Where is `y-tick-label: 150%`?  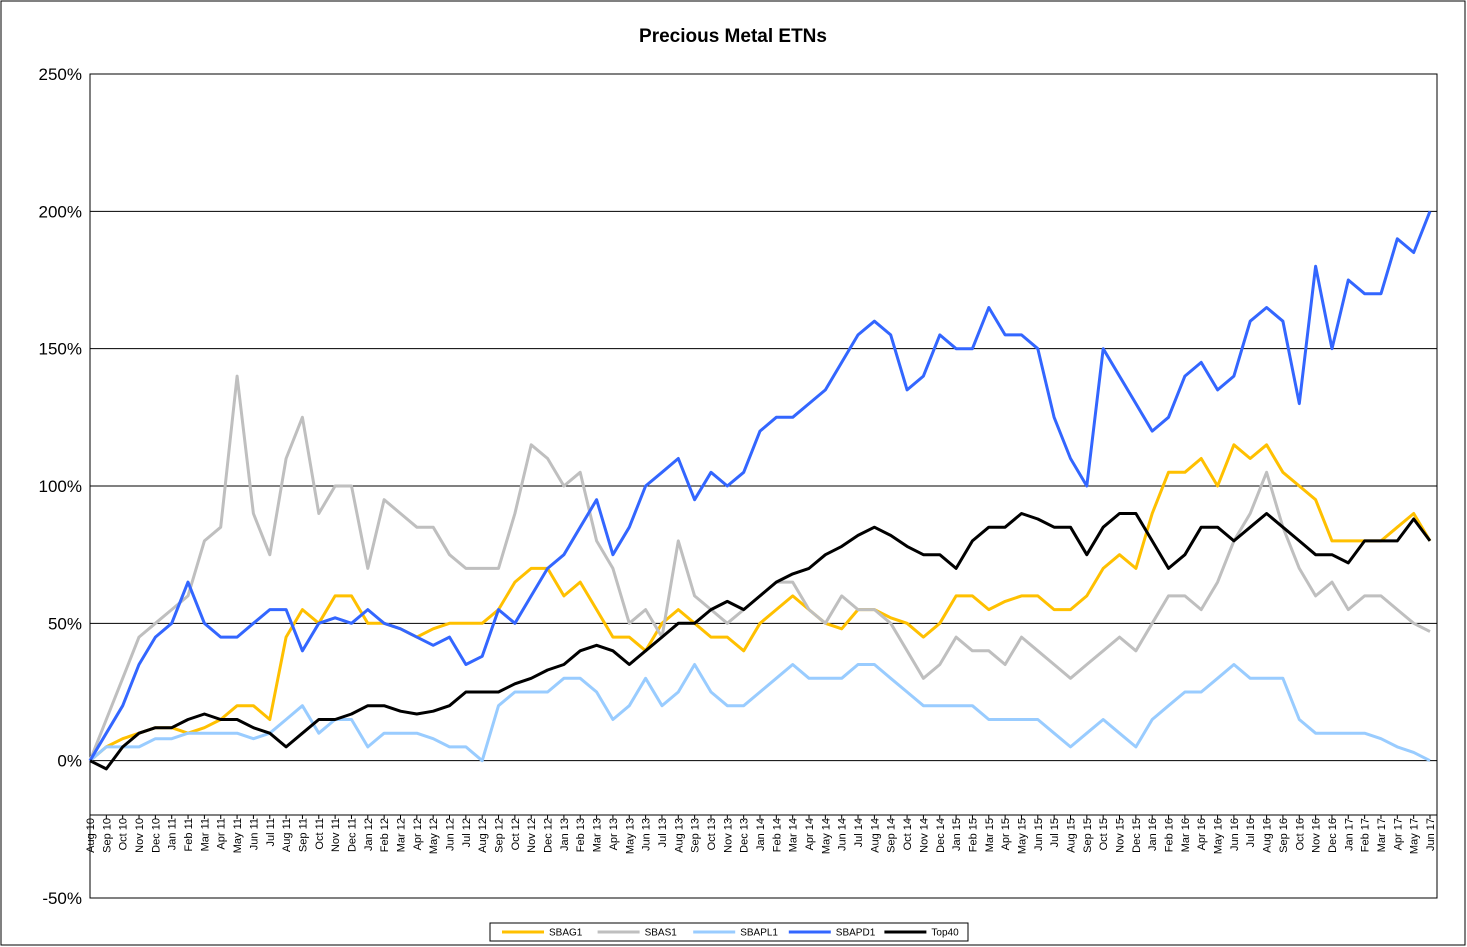
y-tick-label: 150% is located at coordinates (60, 349).